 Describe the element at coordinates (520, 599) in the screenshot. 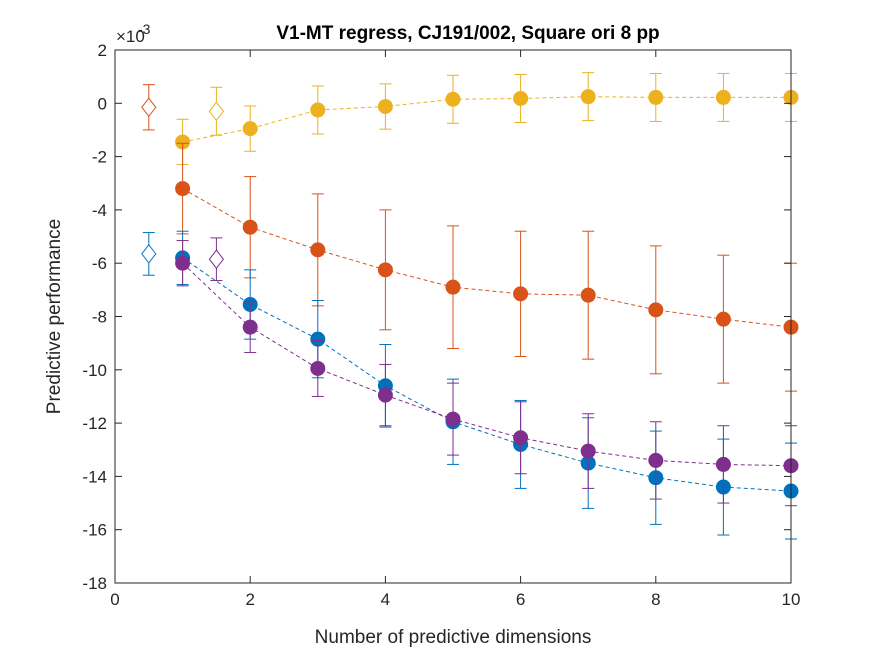

I see `x-tick-label: 6` at that location.